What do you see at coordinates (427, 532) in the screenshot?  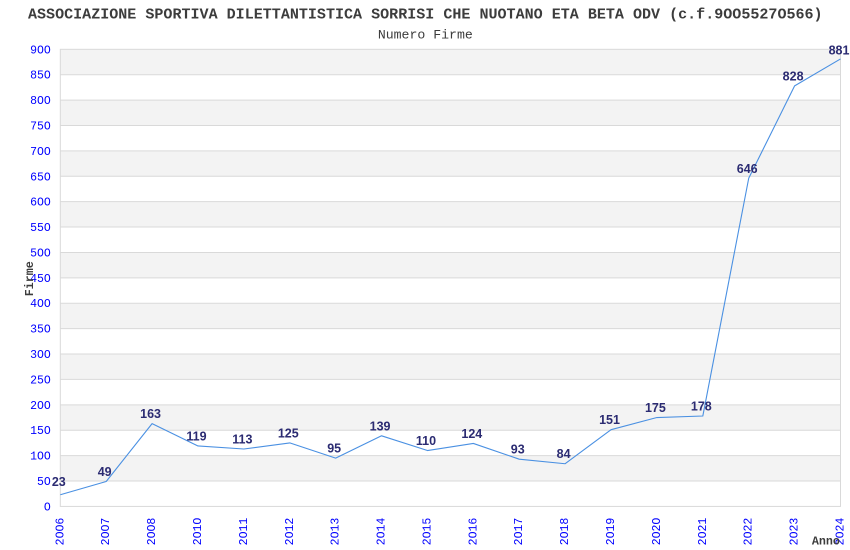 I see `svg-text: 2O15` at bounding box center [427, 532].